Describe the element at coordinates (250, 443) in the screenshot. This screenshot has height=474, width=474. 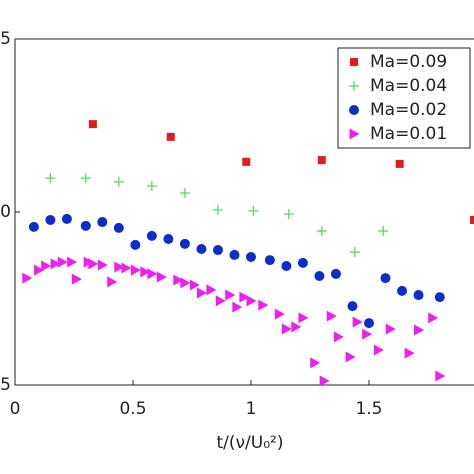
I see `x-axis-label: t/(ν/U₀²)` at that location.